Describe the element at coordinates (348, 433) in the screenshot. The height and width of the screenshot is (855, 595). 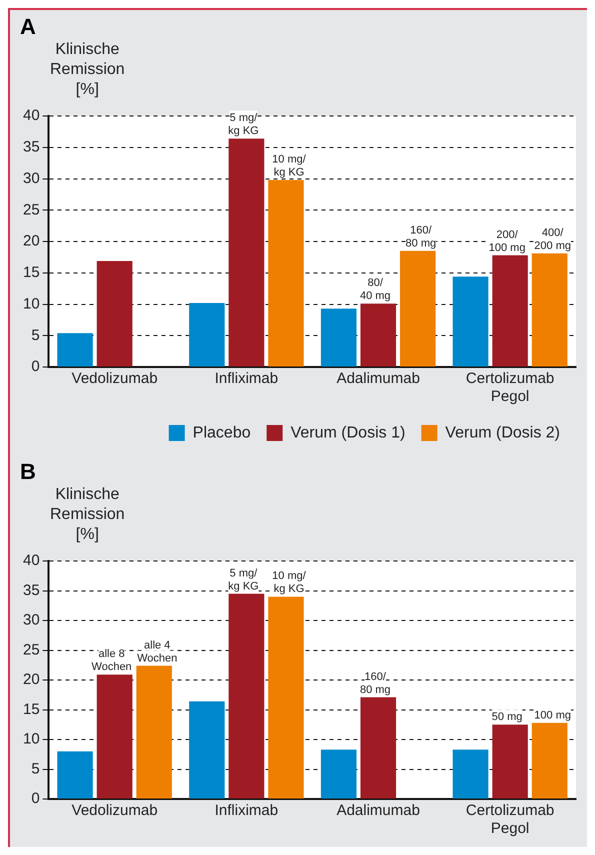
I see `legend-label: Verum (Dosis 1)` at that location.